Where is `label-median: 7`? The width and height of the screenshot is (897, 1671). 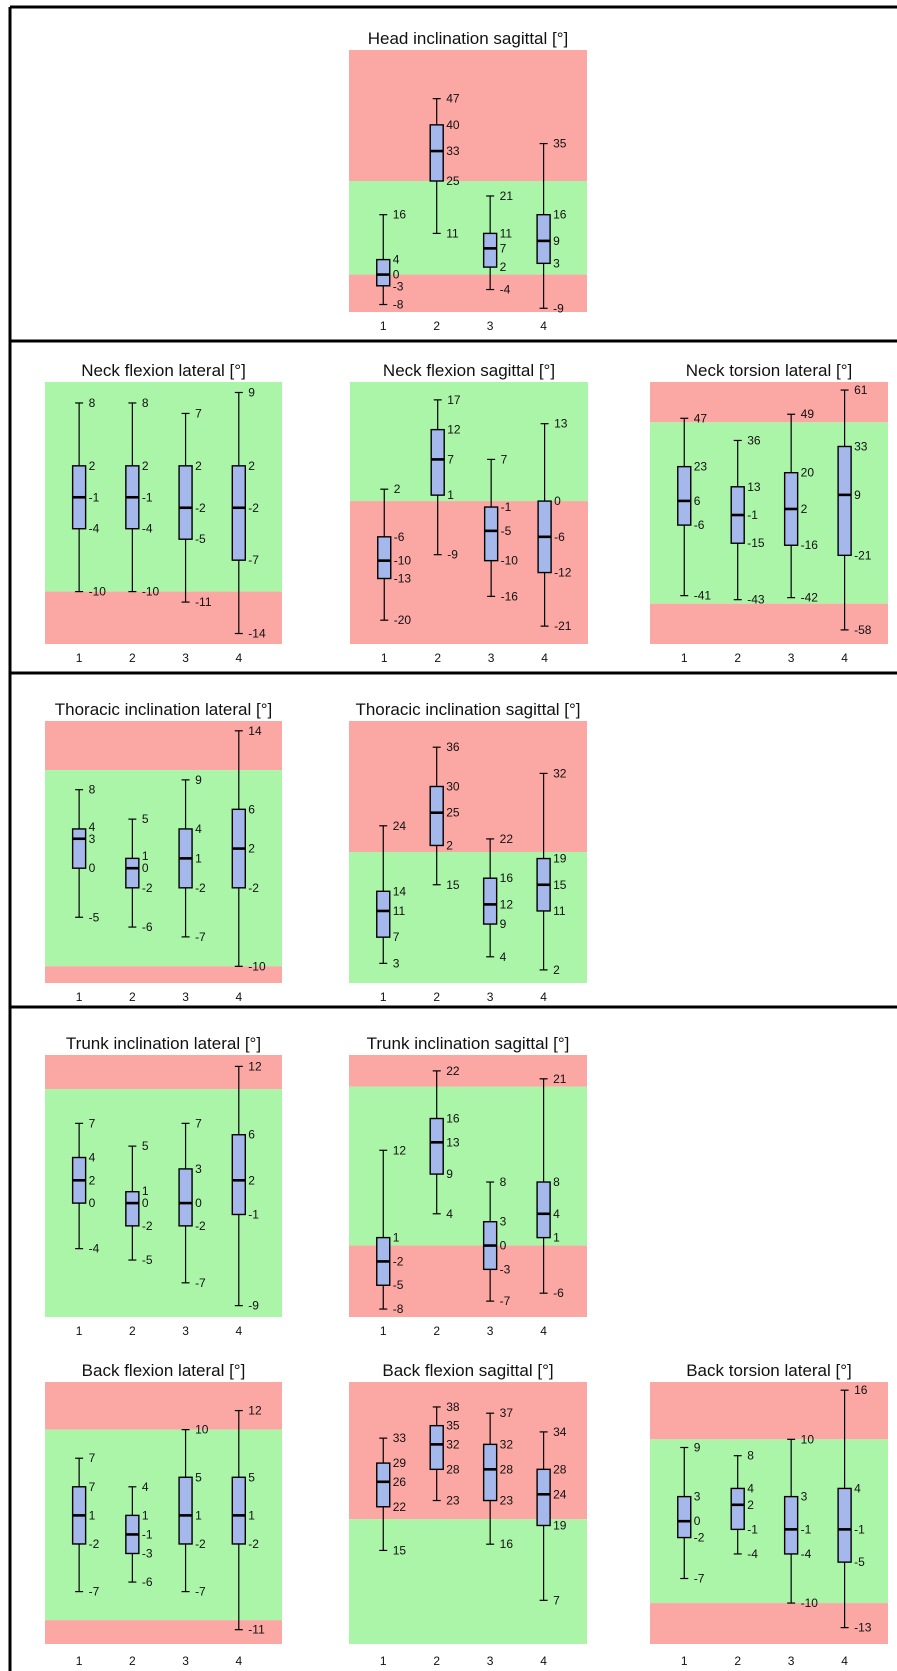 label-median: 7 is located at coordinates (503, 248).